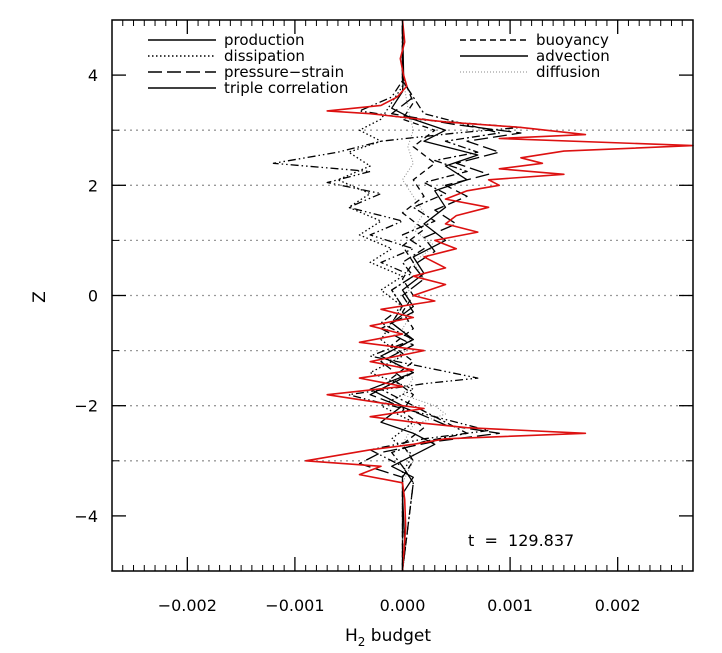 Image resolution: width=722 pixels, height=653 pixels. What do you see at coordinates (93, 296) in the screenshot?
I see `y-tick-label: 0` at bounding box center [93, 296].